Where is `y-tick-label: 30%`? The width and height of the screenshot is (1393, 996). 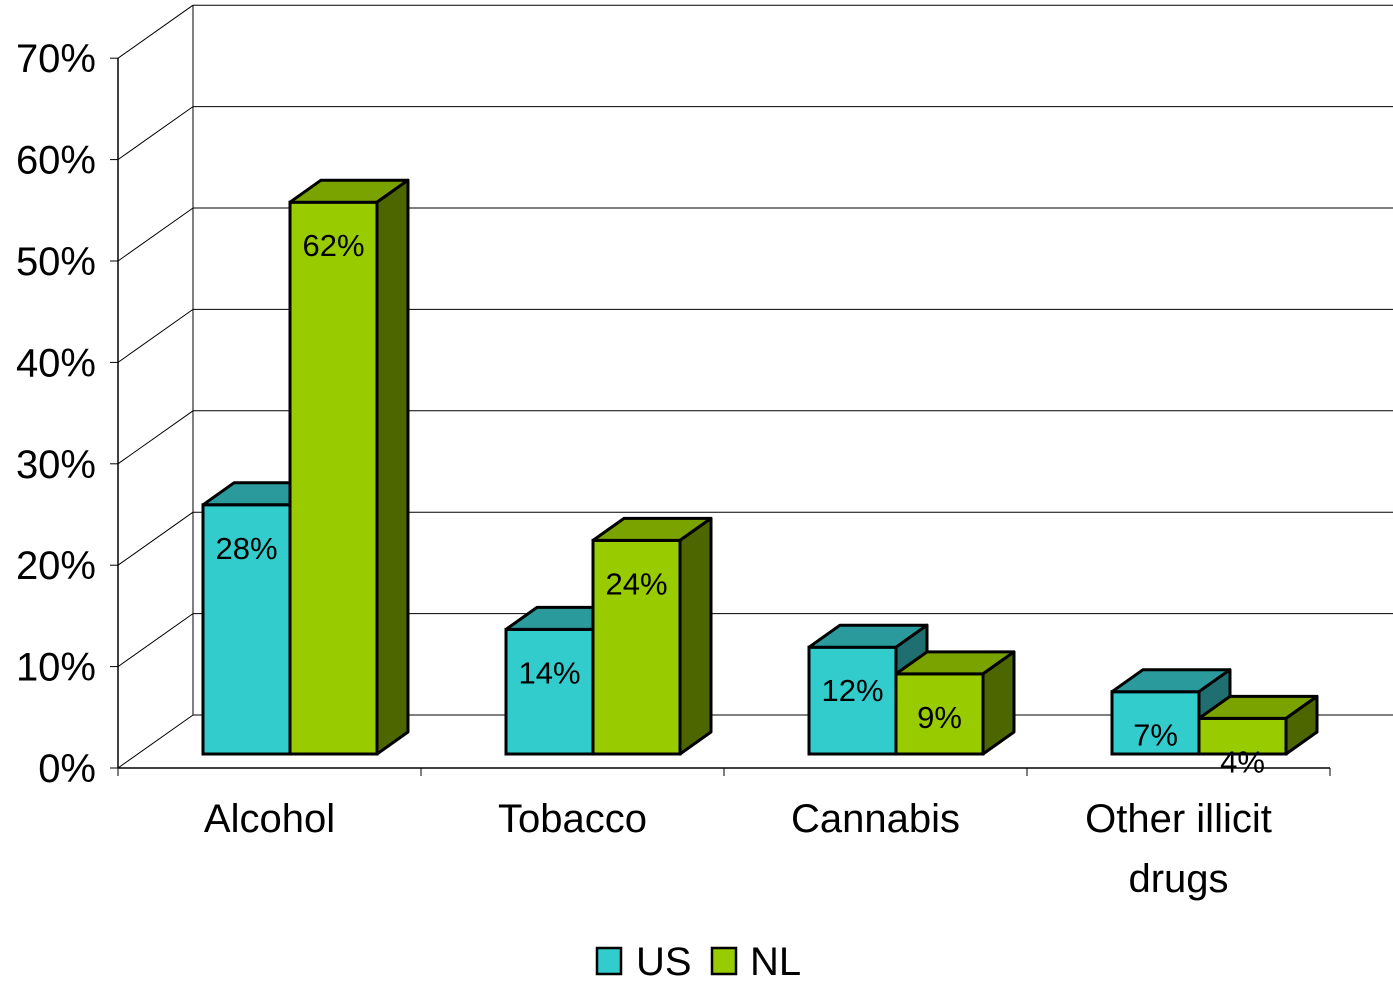 y-tick-label: 30% is located at coordinates (56, 465).